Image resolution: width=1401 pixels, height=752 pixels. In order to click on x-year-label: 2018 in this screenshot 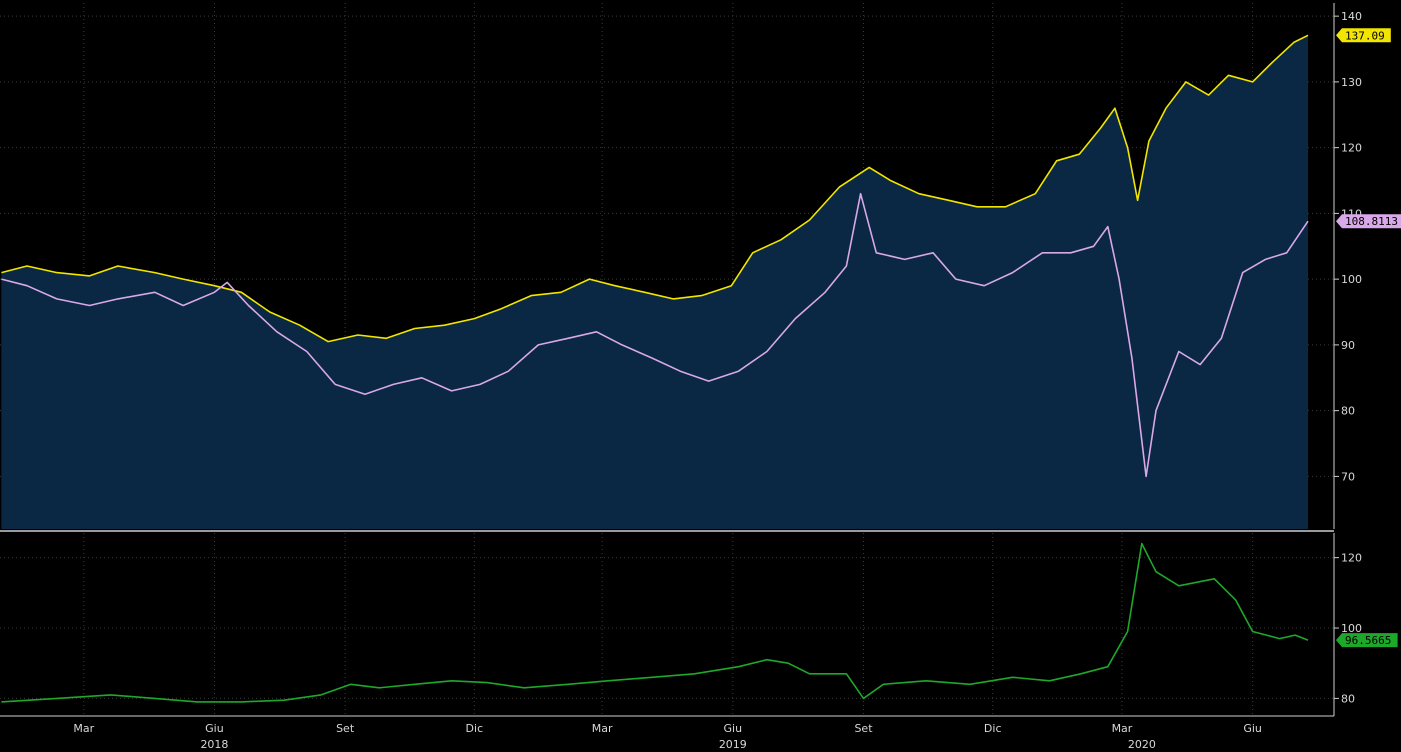, I will do `click(214, 744)`.